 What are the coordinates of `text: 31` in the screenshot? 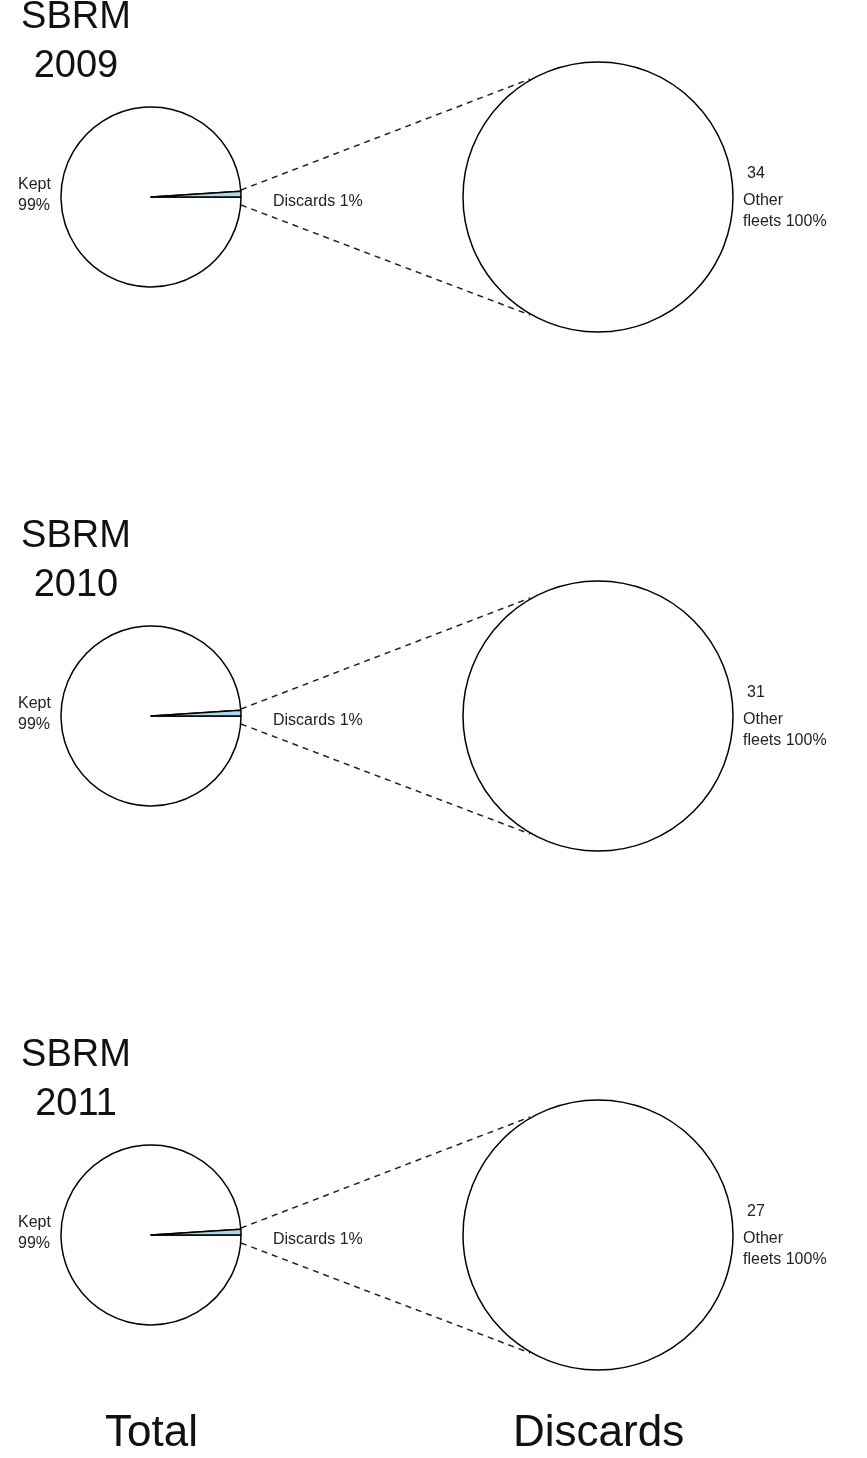 It's located at (756, 691).